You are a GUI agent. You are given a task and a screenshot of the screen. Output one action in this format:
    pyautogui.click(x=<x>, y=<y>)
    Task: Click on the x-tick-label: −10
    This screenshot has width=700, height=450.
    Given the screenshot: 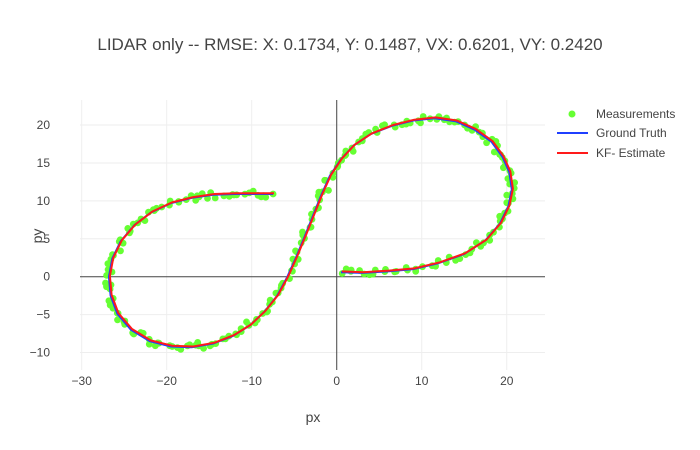 What is the action you would take?
    pyautogui.click(x=252, y=381)
    